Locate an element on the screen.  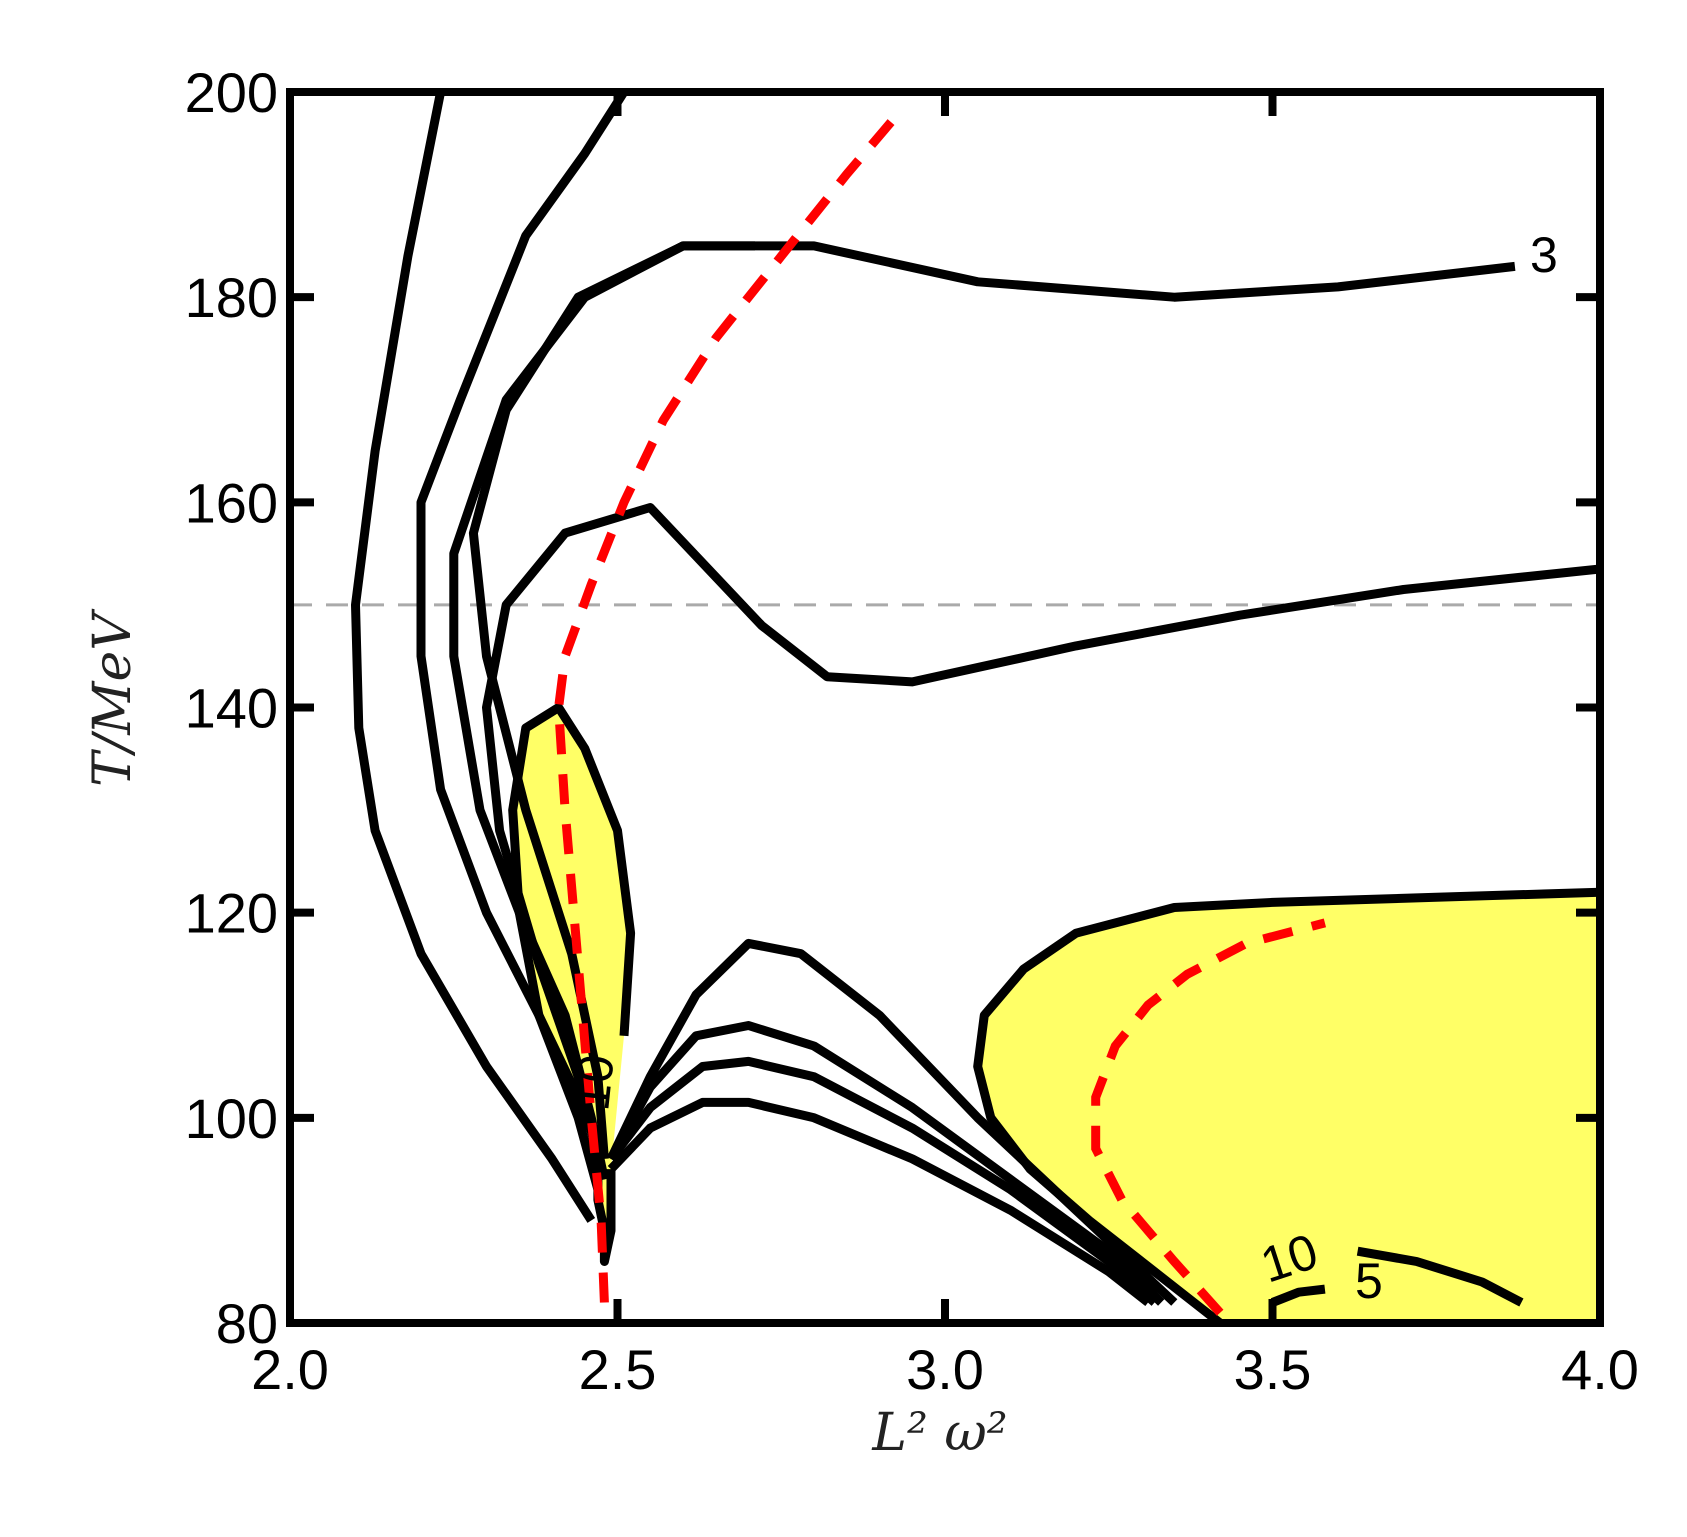
y-tick-label: 200 is located at coordinates (231, 92).